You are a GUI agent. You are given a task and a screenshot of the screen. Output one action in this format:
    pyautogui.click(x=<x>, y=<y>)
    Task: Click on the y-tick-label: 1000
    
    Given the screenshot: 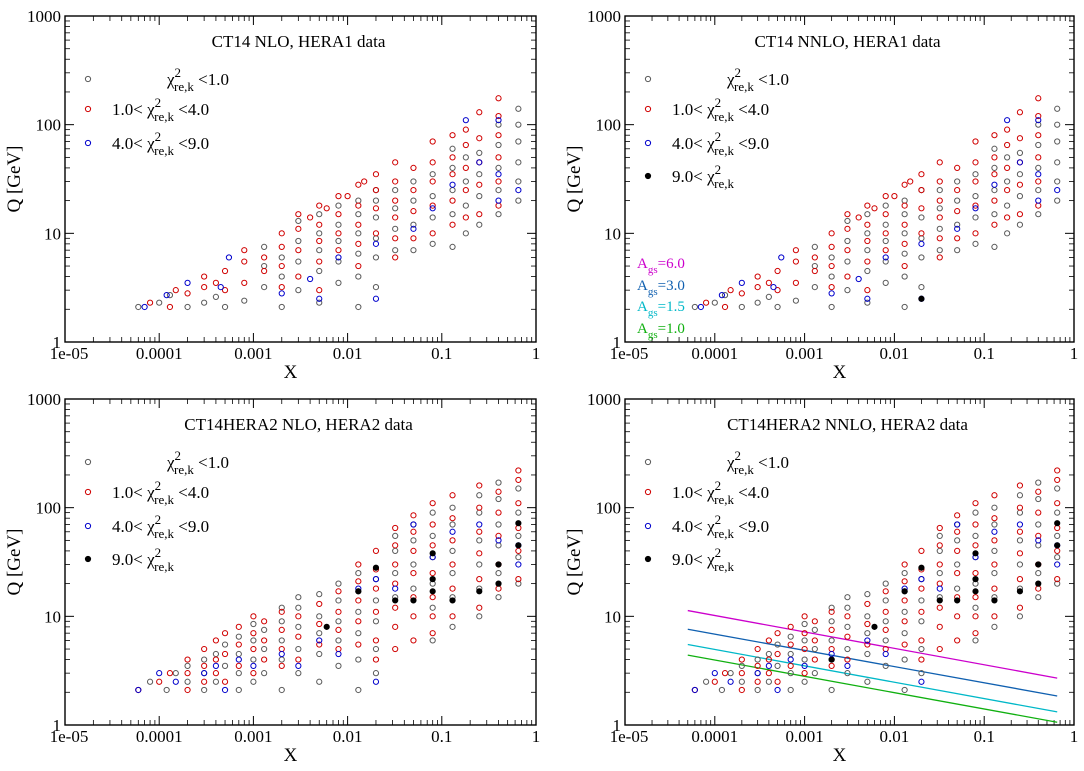 What is the action you would take?
    pyautogui.click(x=44, y=16)
    